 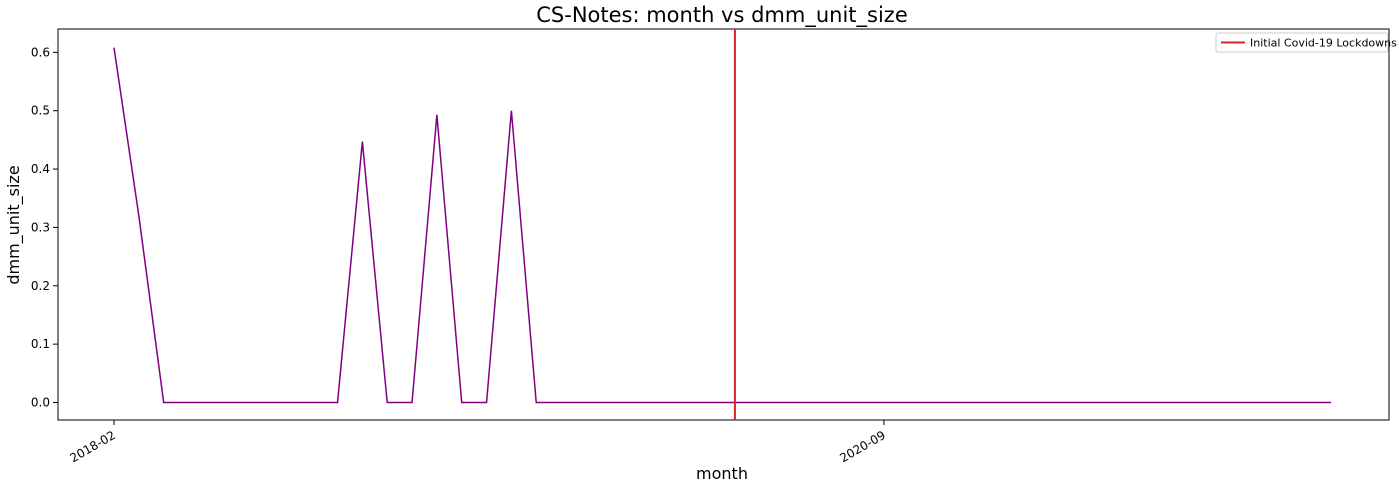 I want to click on y-axis-label: dmm_unit_size, so click(x=14, y=224).